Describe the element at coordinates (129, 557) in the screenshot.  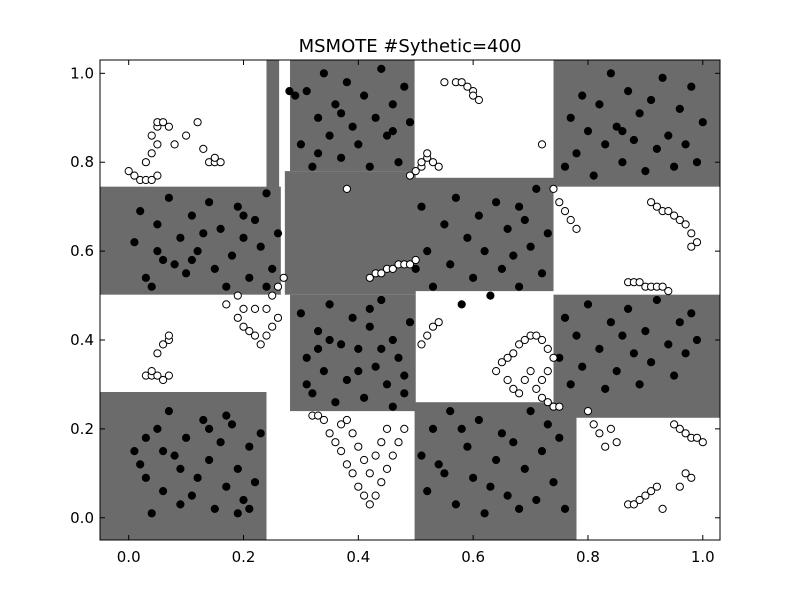
I see `x-tick-label: 0.0` at that location.